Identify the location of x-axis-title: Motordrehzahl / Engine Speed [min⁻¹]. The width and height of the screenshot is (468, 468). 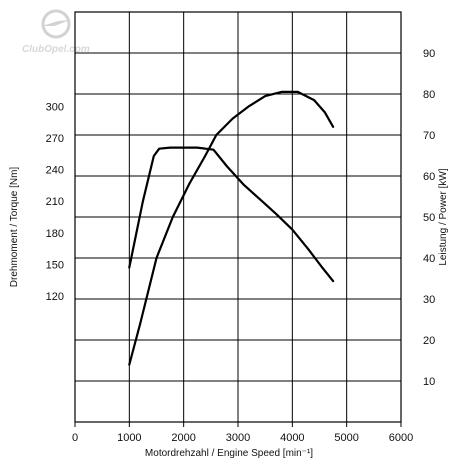
(229, 453).